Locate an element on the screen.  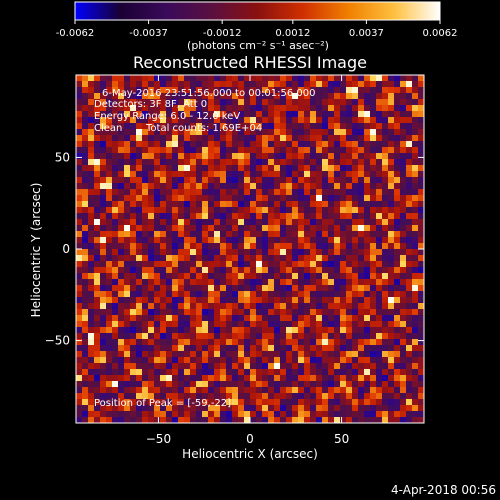
colorbar-tick-label: -0.0062 is located at coordinates (75, 33).